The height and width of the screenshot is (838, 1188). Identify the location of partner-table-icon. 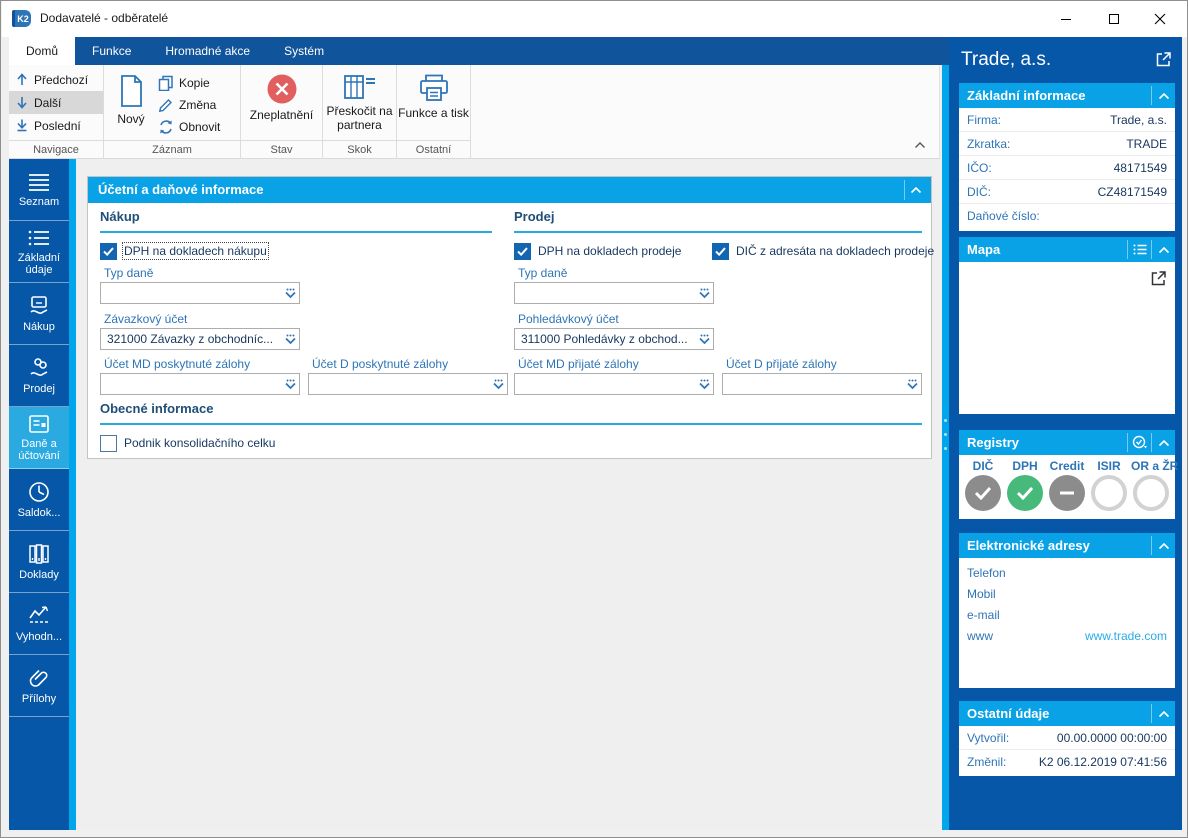
(359, 87).